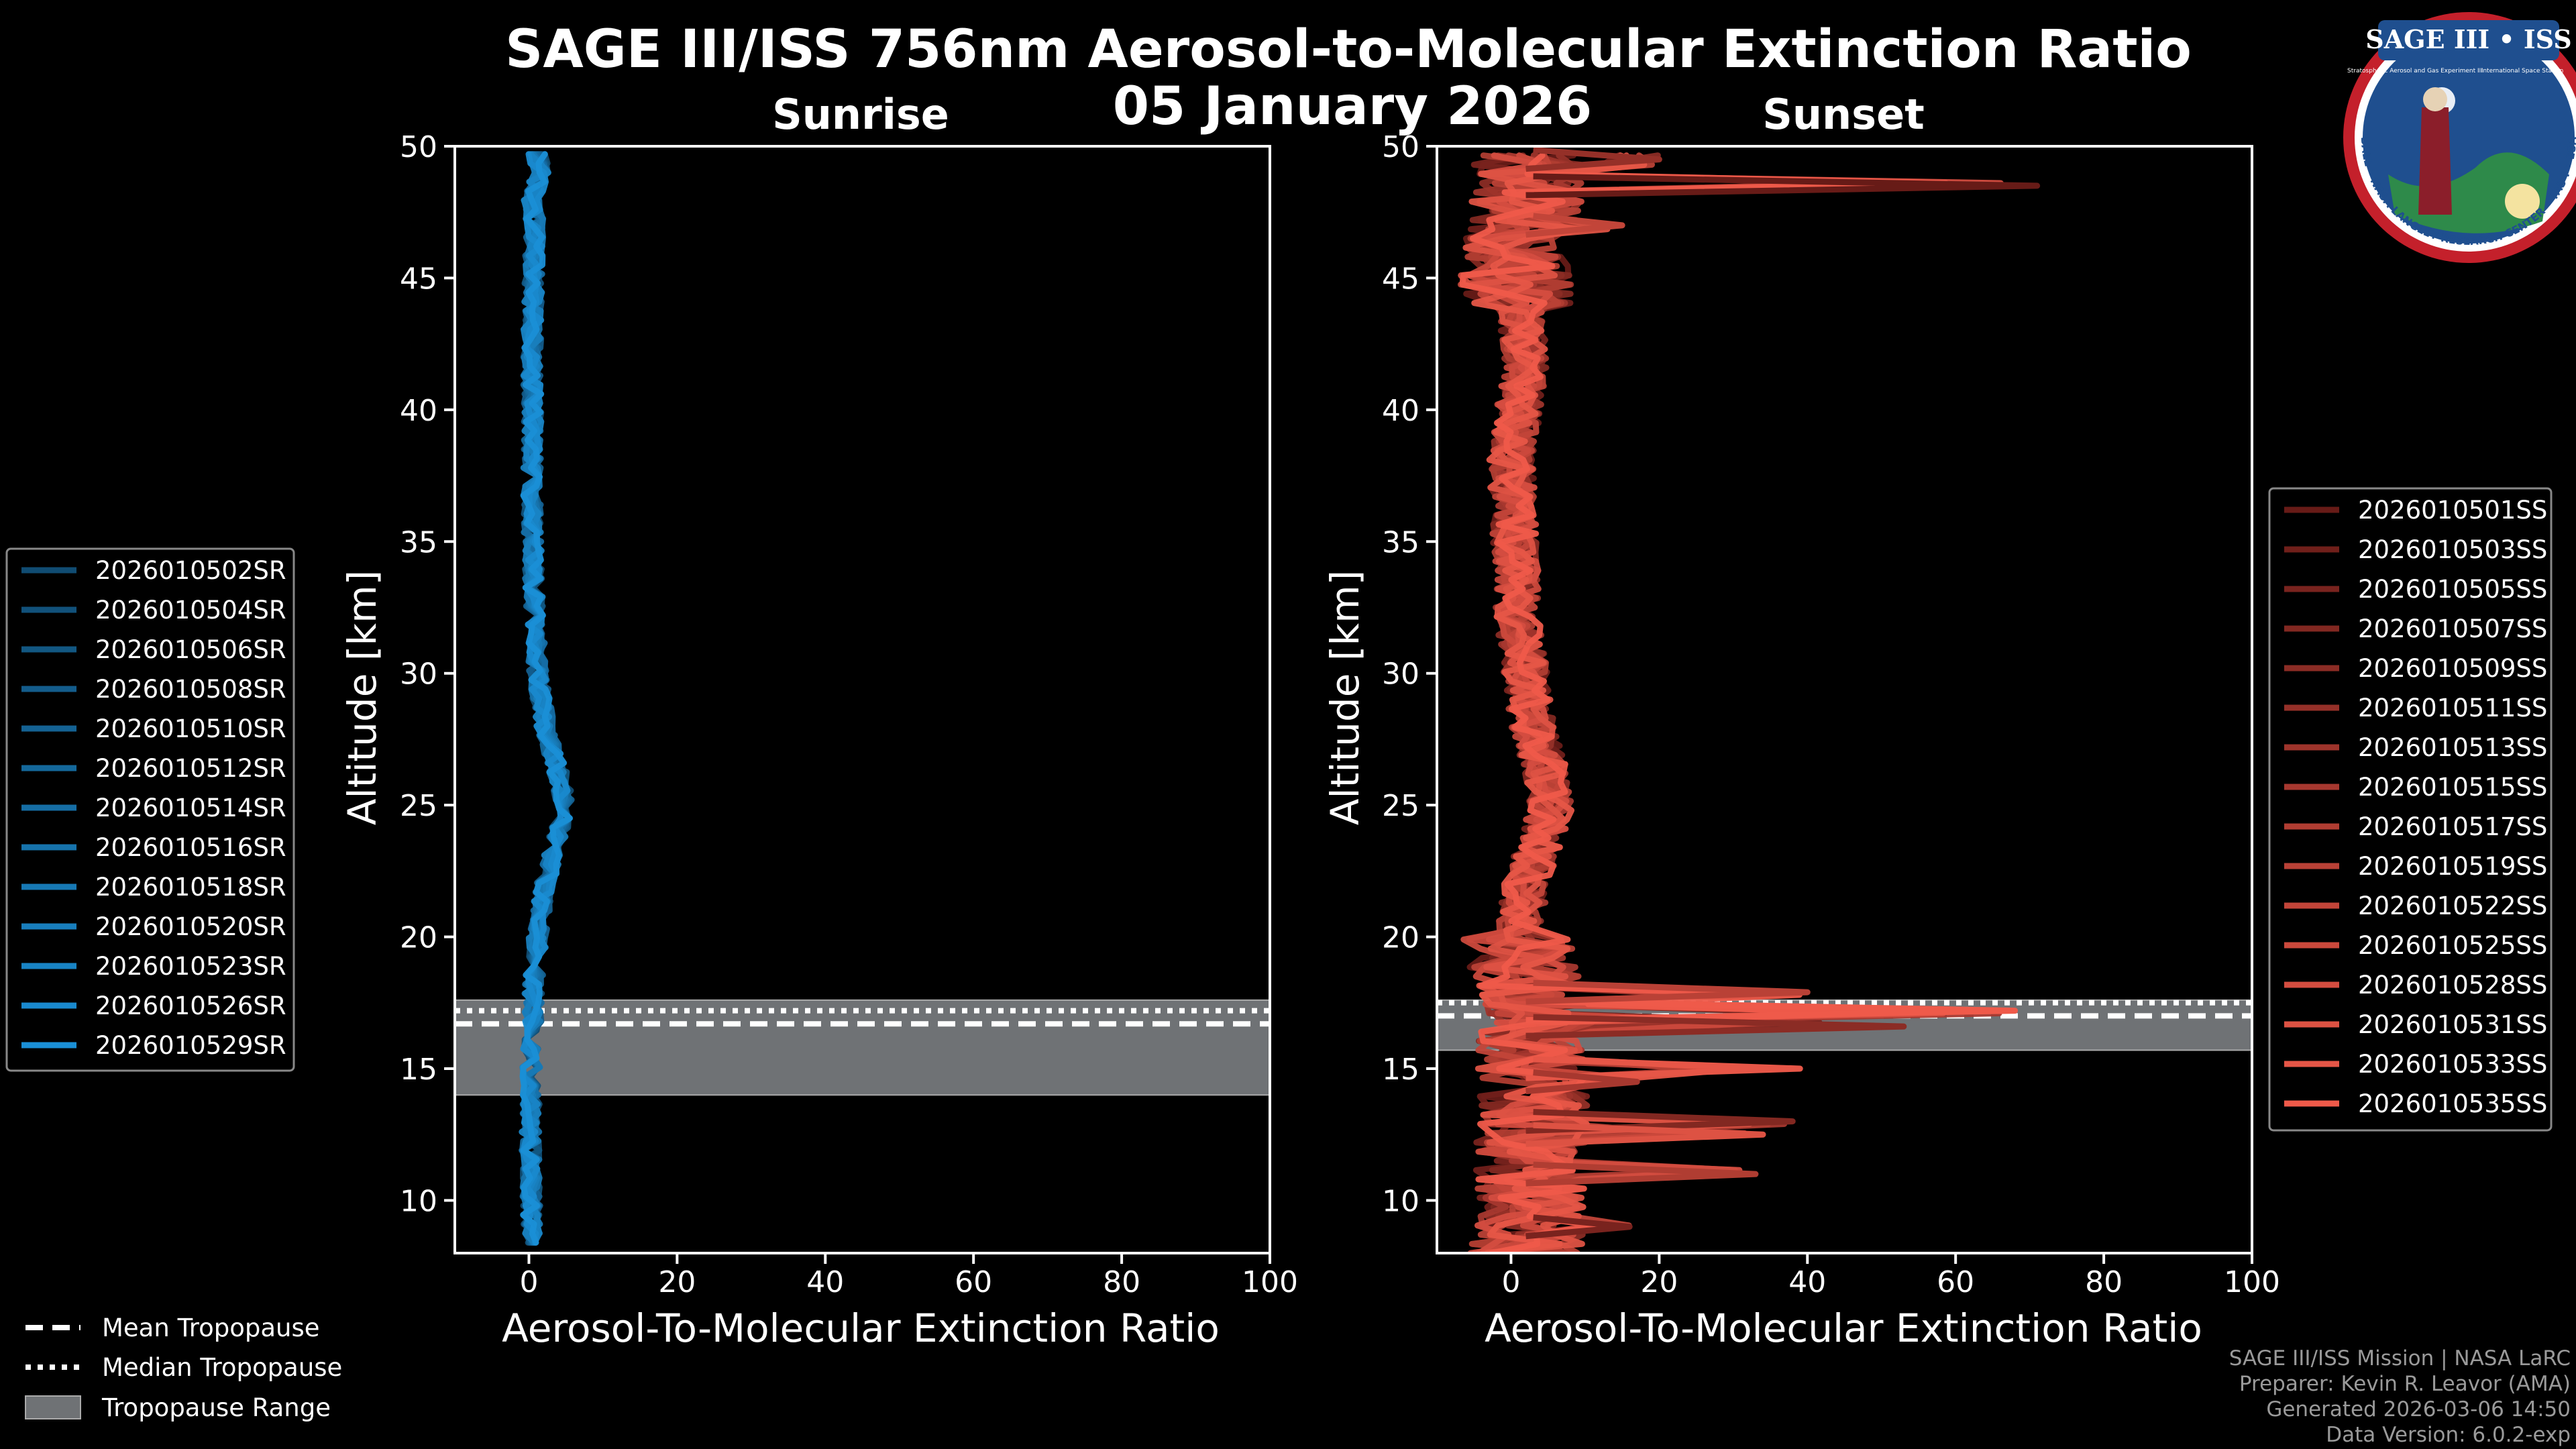 This screenshot has height=1449, width=2576. Describe the element at coordinates (190, 768) in the screenshot. I see `legend-label-2026010512SR: 2026010512SR` at that location.